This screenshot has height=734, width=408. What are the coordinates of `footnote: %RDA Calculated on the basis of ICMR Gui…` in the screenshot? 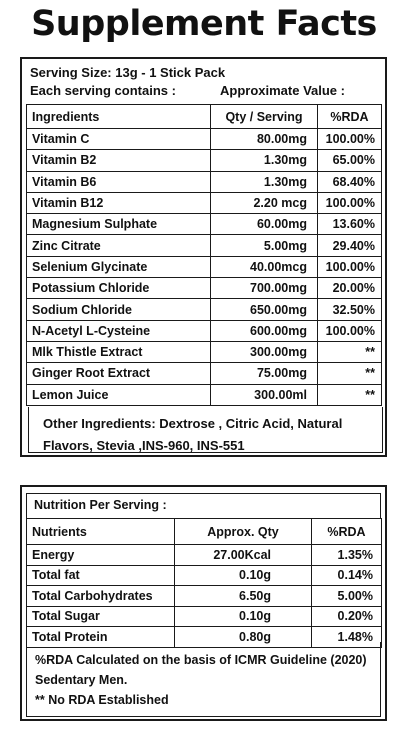 It's located at (203, 679).